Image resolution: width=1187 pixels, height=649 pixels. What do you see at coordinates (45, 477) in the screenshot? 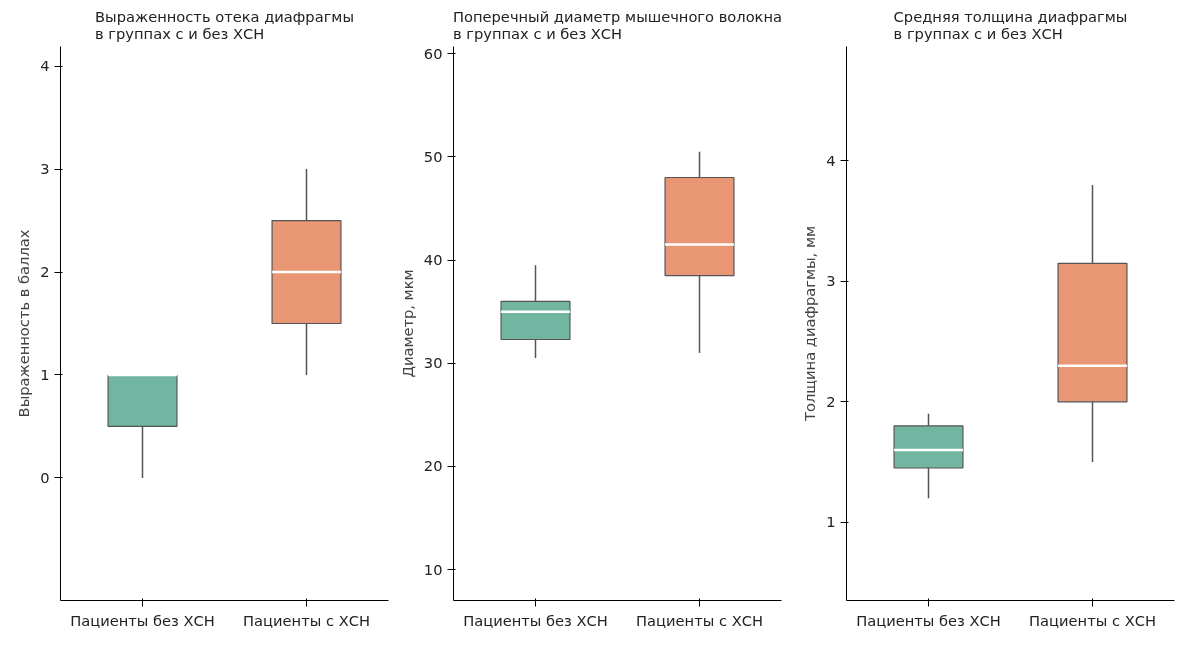
I see `y-tick-label: 0` at bounding box center [45, 477].